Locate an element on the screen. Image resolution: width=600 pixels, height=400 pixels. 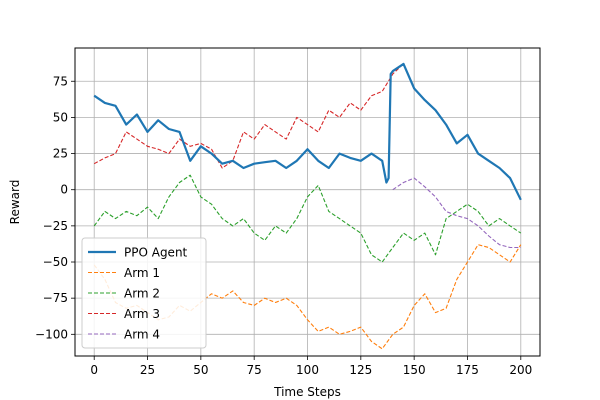
x-tick-label: 175 is located at coordinates (467, 370).